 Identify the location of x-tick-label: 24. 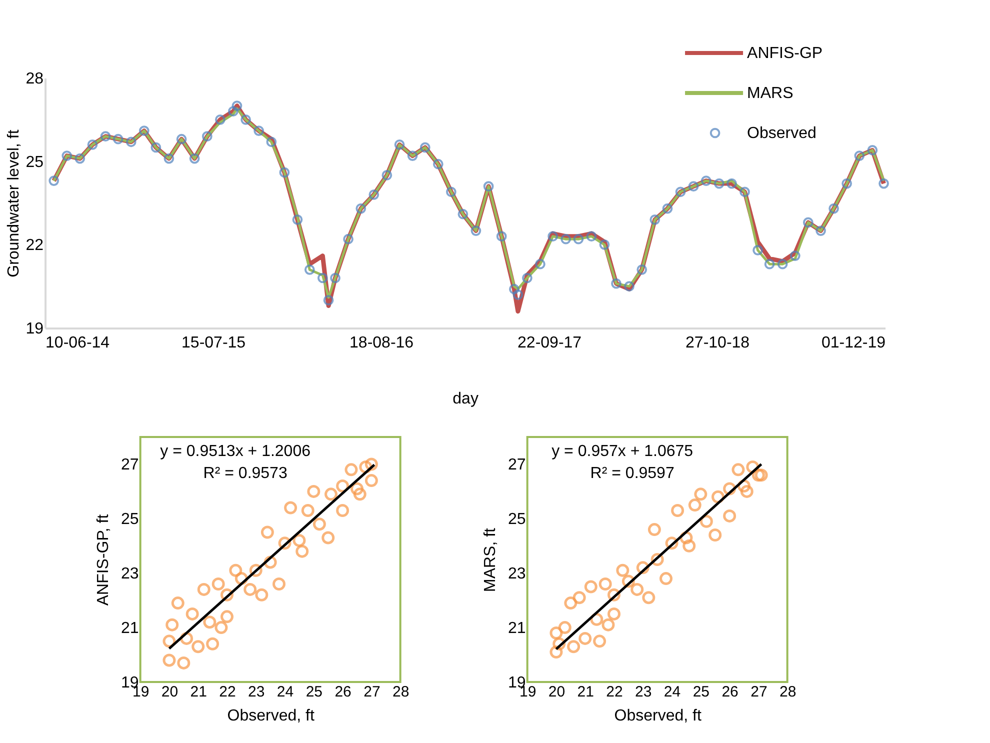
(672, 692).